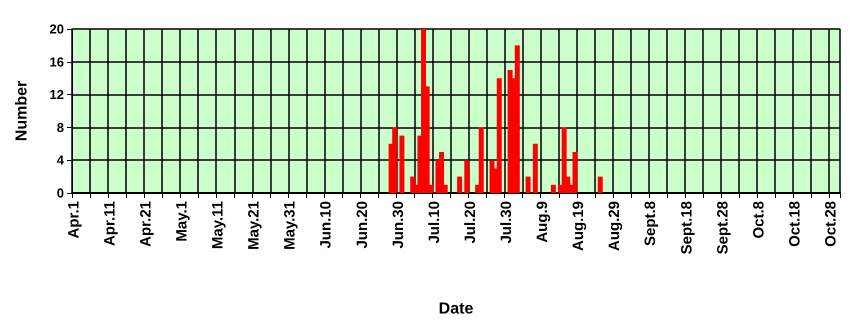  What do you see at coordinates (362, 225) in the screenshot?
I see `x-tick-label: Jun.20` at bounding box center [362, 225].